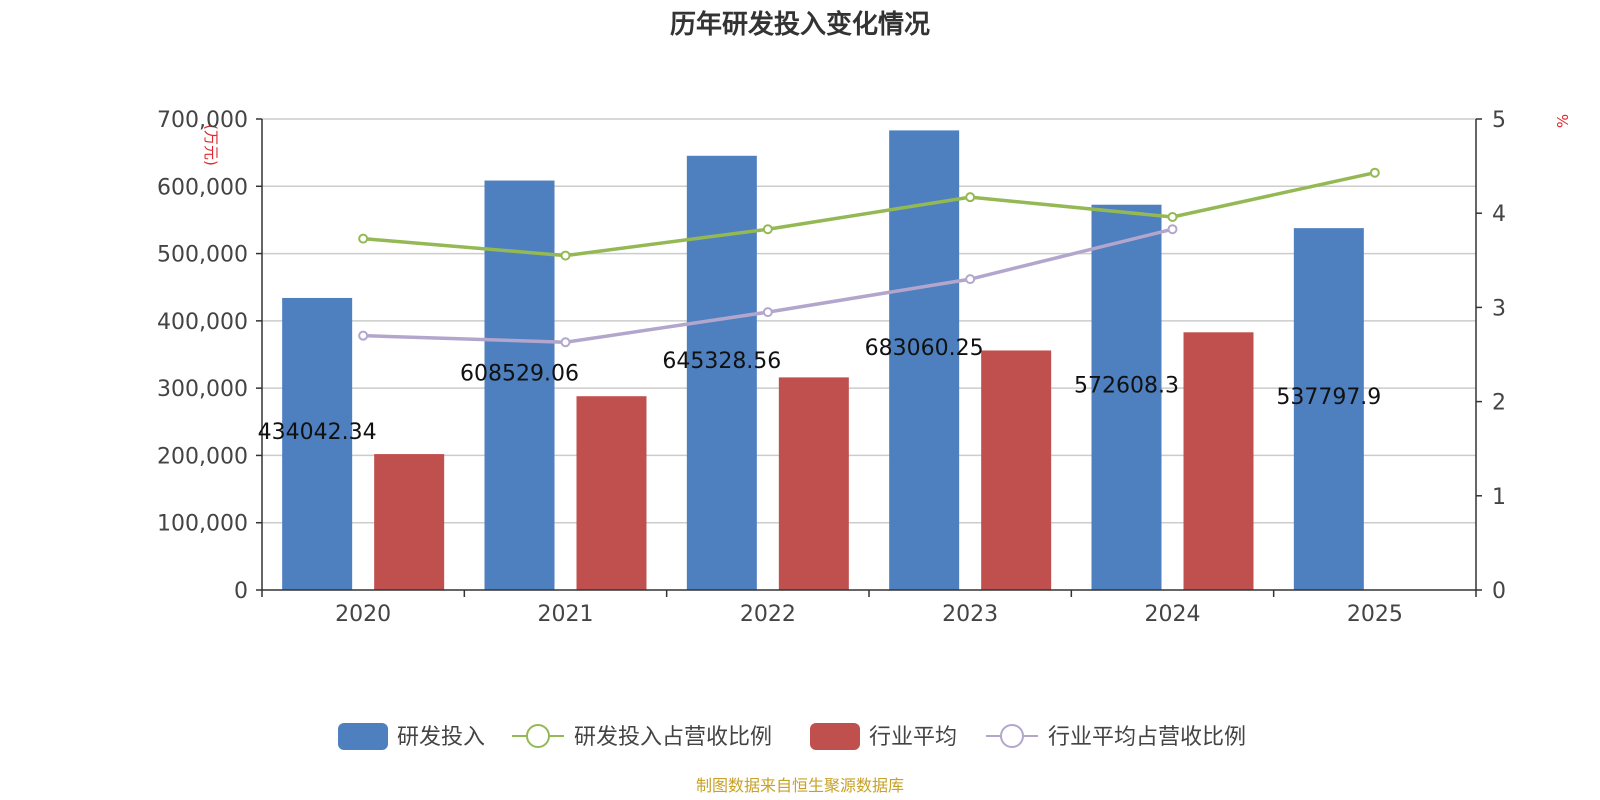 This screenshot has width=1600, height=800. What do you see at coordinates (869, 214) in the screenshot?
I see `line-rd-ratio` at bounding box center [869, 214].